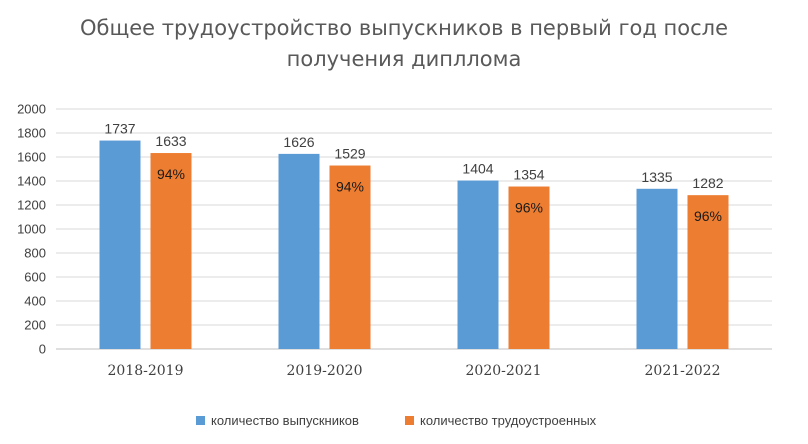  I want to click on y-tick-label: 1800, so click(31, 133).